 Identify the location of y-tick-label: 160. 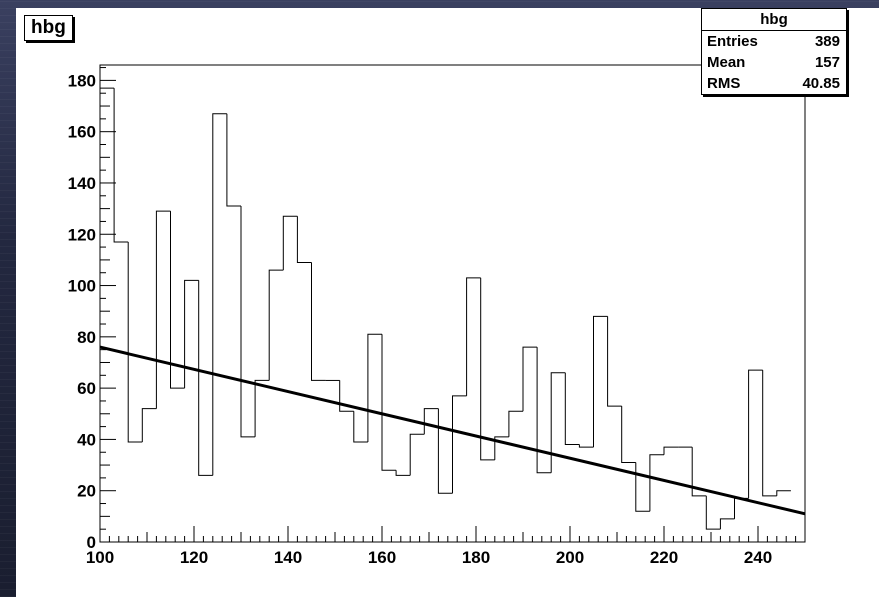
(82, 132).